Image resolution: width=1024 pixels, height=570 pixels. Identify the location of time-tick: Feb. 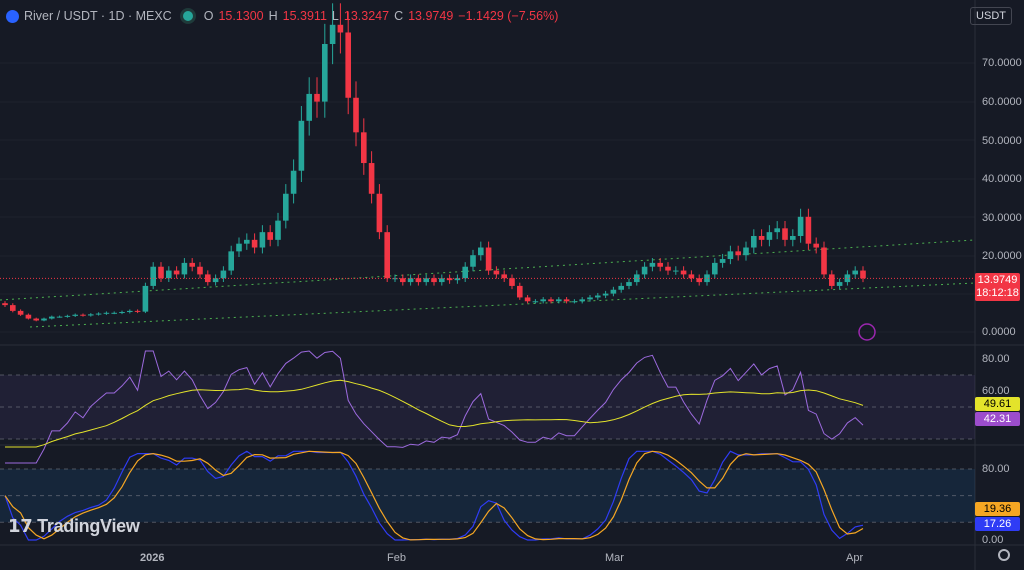
(396, 558).